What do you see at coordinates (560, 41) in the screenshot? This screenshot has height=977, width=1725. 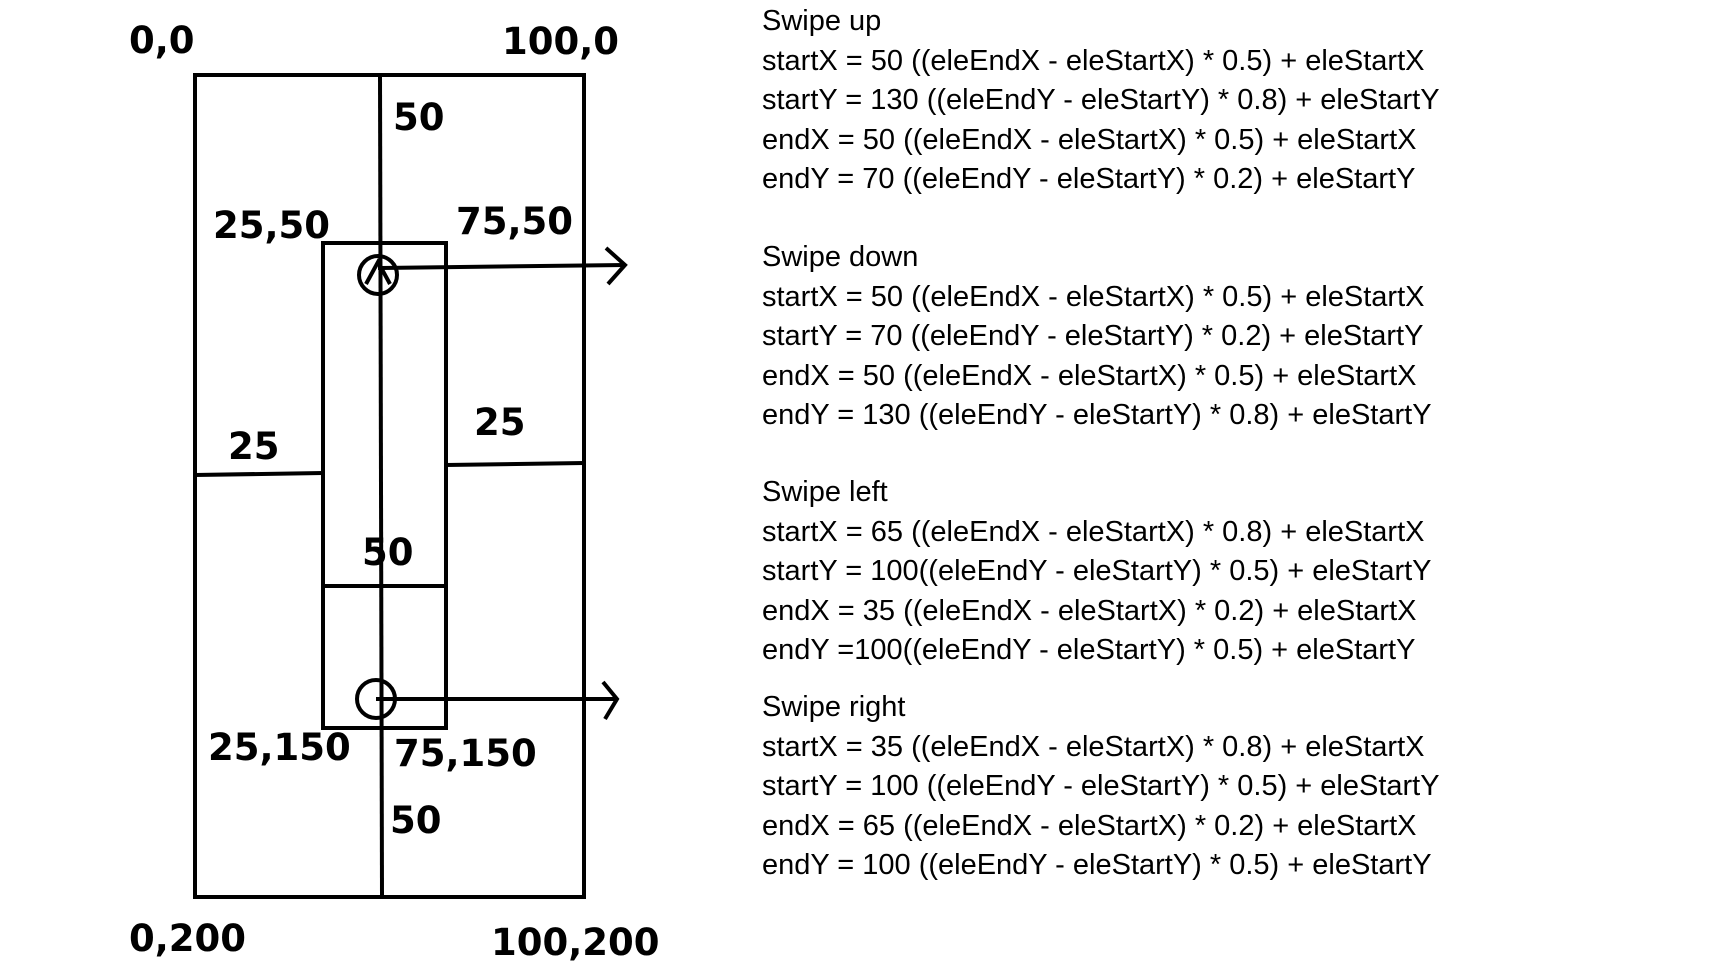 I see `corner-label-top-right: 100,0` at bounding box center [560, 41].